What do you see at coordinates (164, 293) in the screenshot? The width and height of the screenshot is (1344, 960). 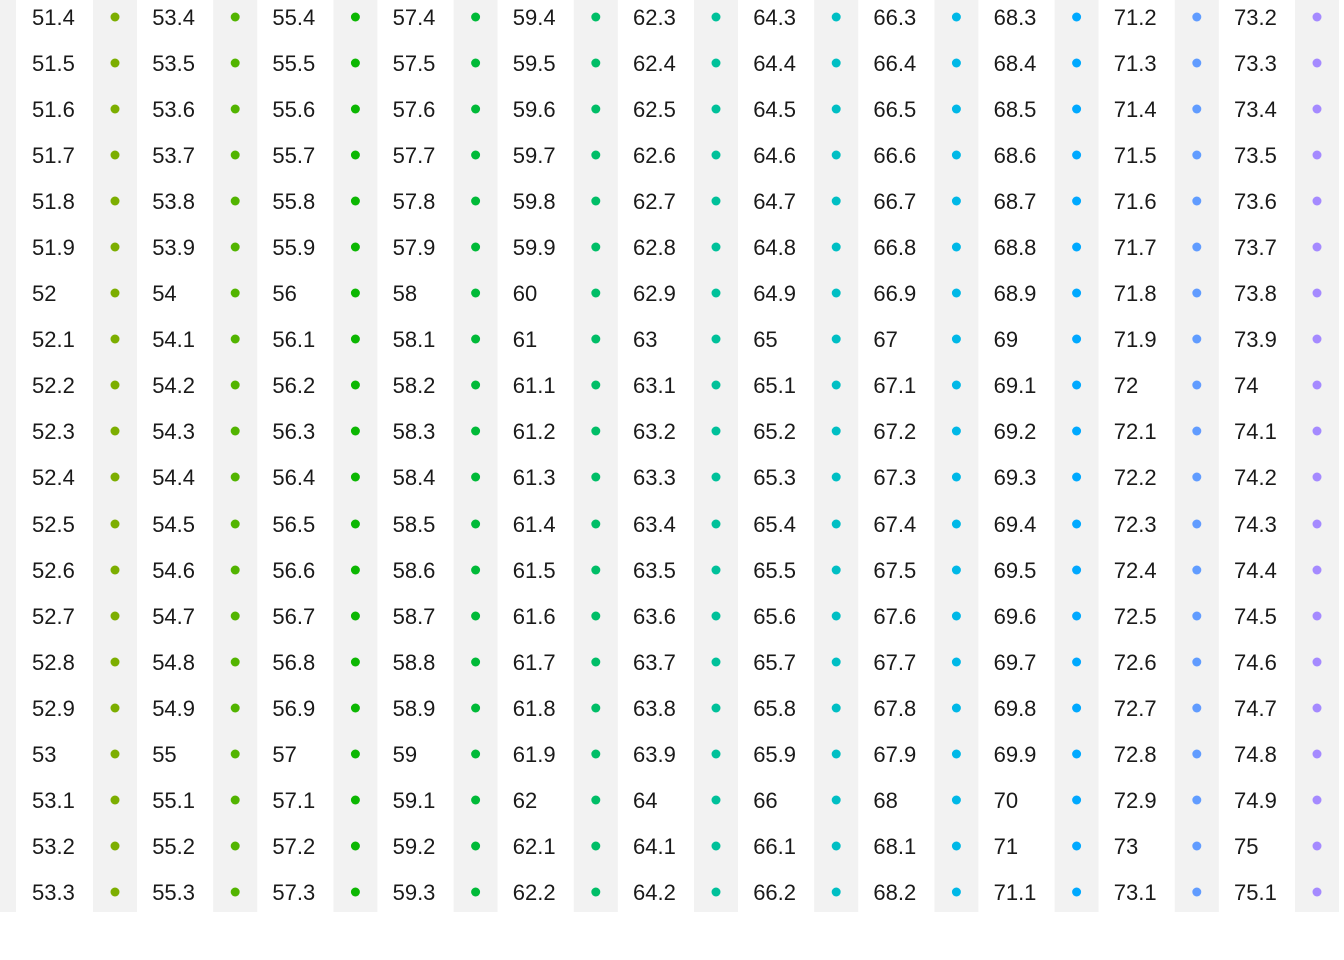 I see `value-label: 54` at bounding box center [164, 293].